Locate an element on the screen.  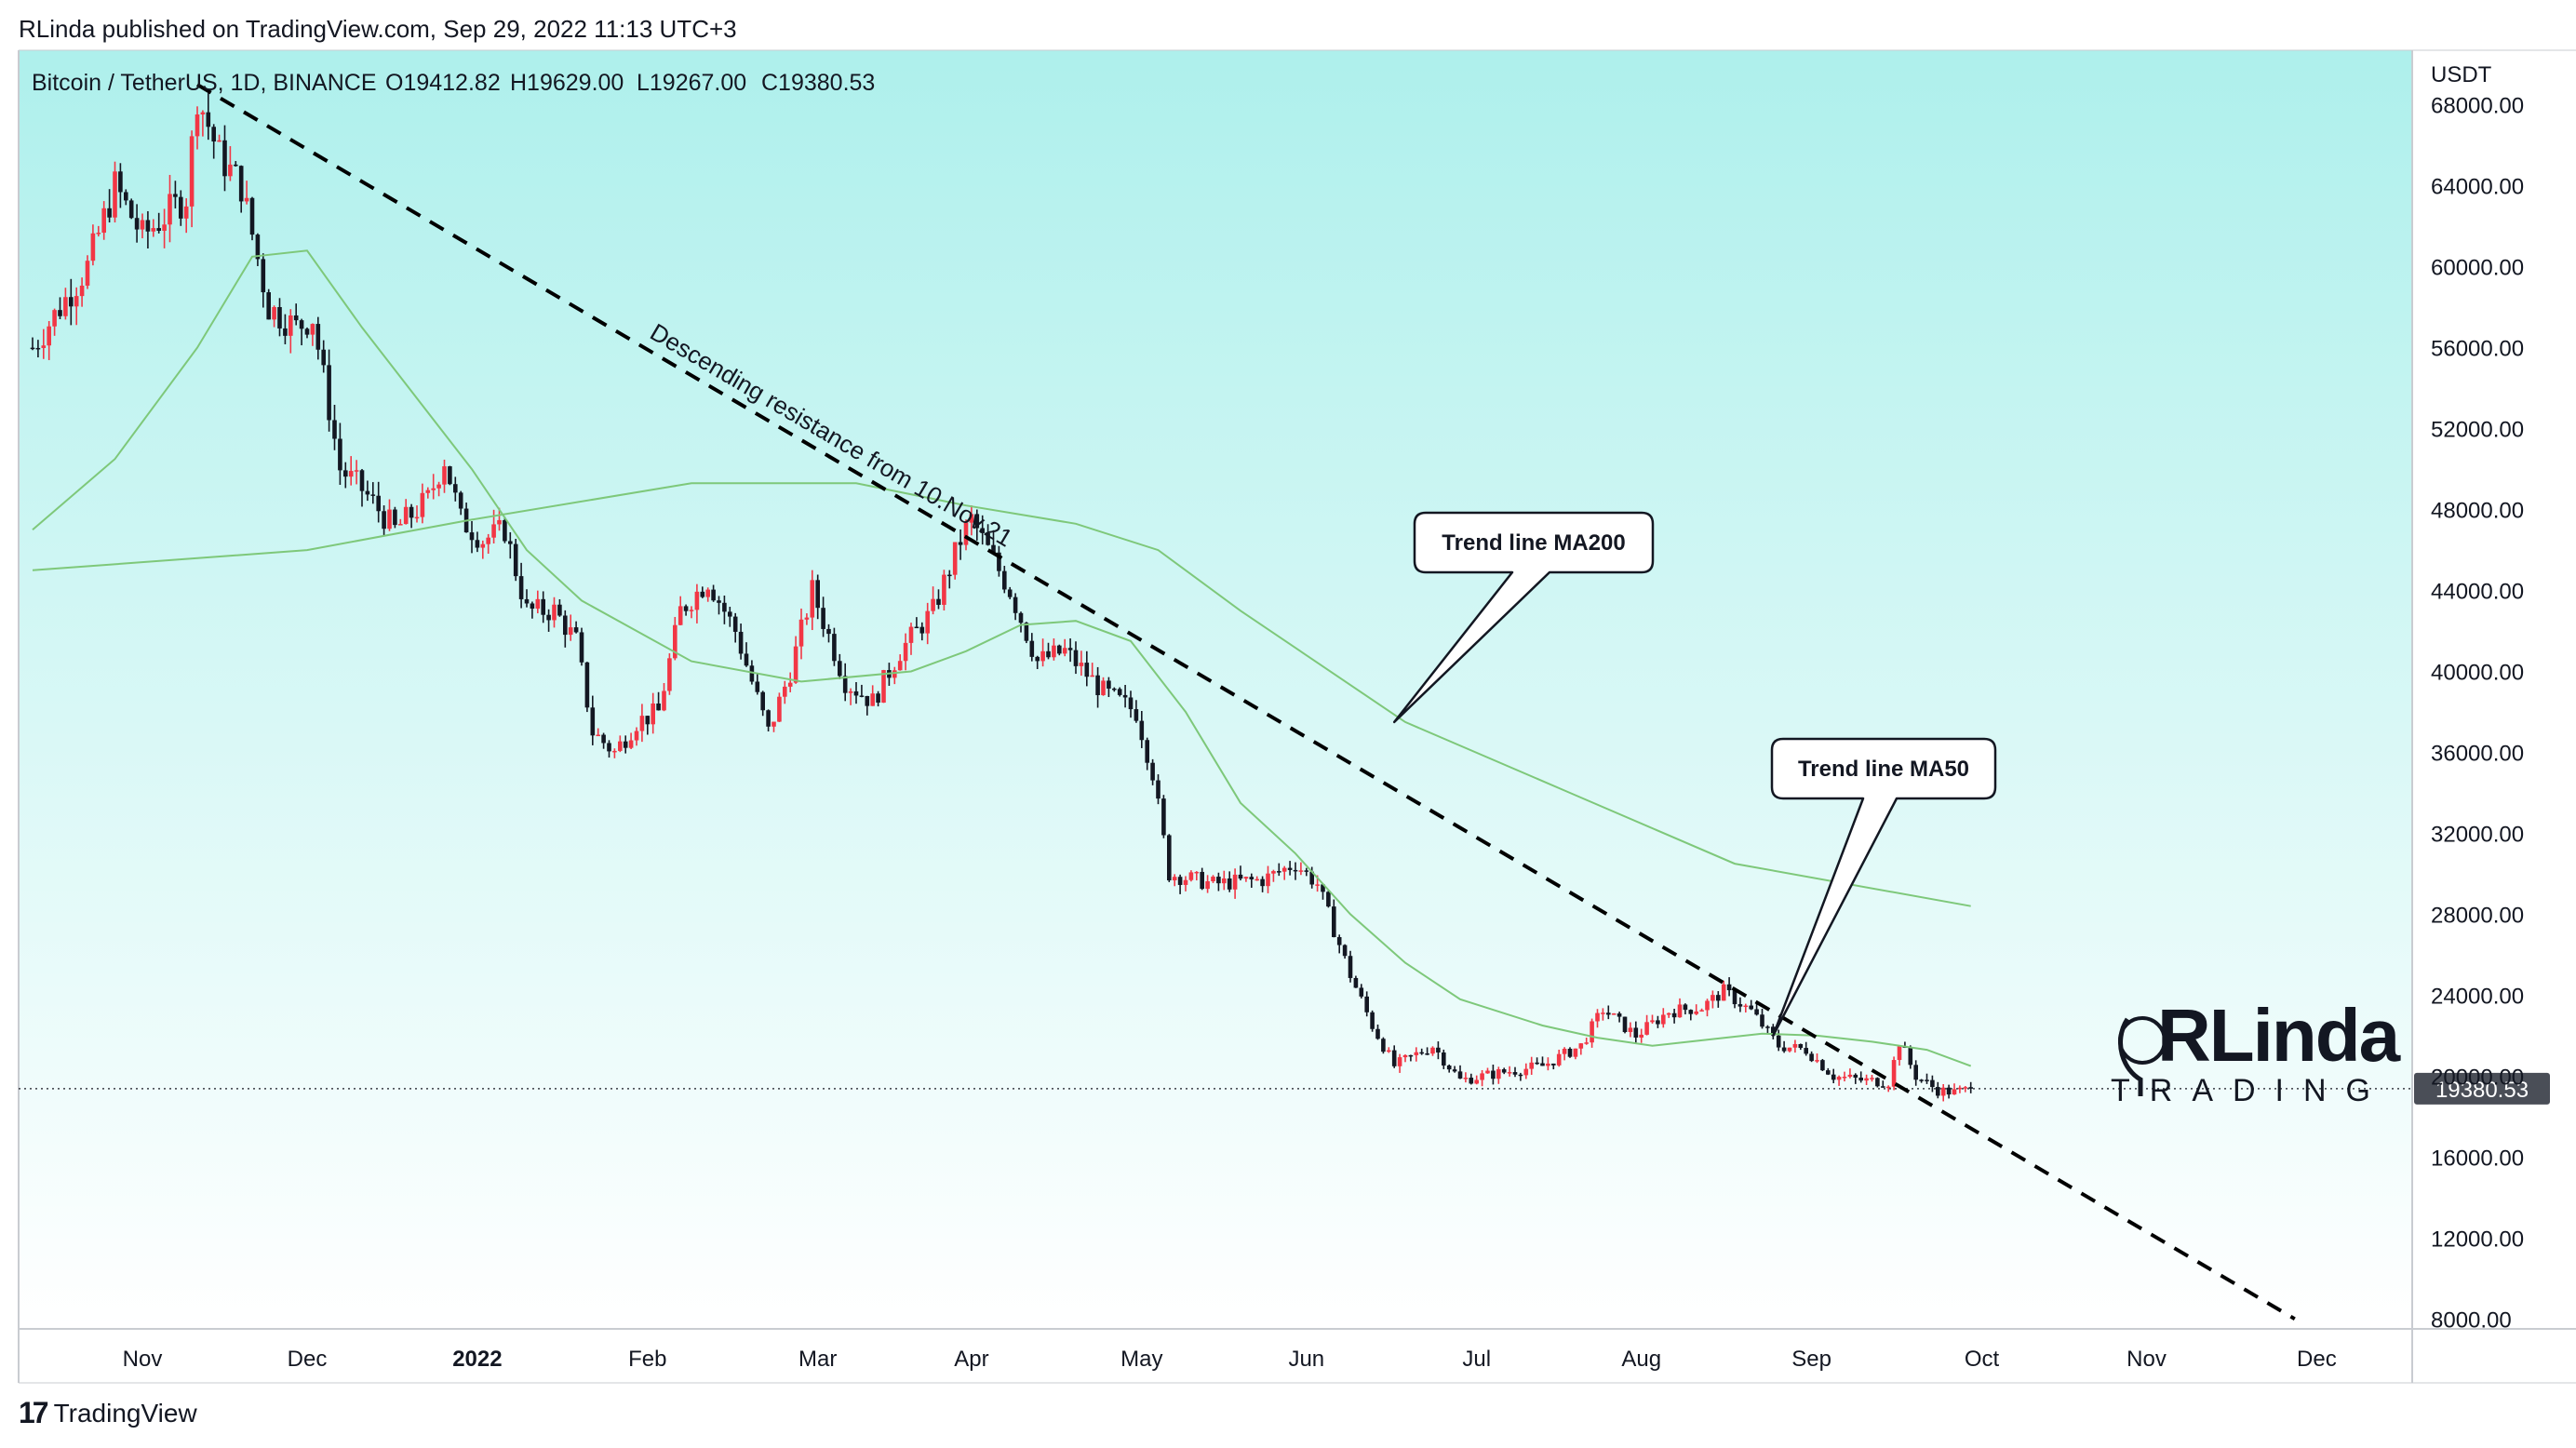
chart-title: Bitcoin / TetherUS, 1D, BINANCE is located at coordinates (204, 83).